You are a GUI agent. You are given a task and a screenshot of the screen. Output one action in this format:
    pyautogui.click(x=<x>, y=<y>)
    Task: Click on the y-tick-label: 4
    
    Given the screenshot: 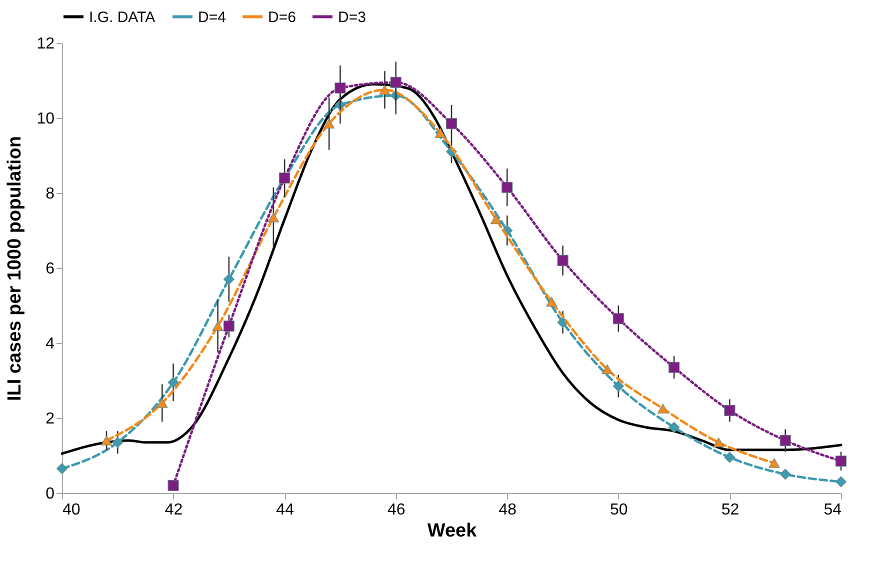 What is the action you would take?
    pyautogui.click(x=50, y=344)
    